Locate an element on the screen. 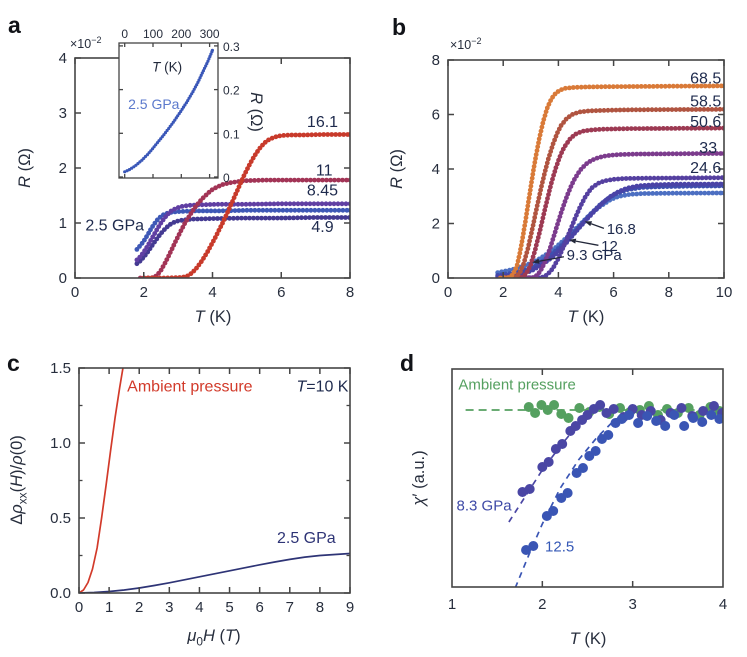 Image resolution: width=747 pixels, height=657 pixels. a-y-axis-label: R (Ω) is located at coordinates (25, 168).